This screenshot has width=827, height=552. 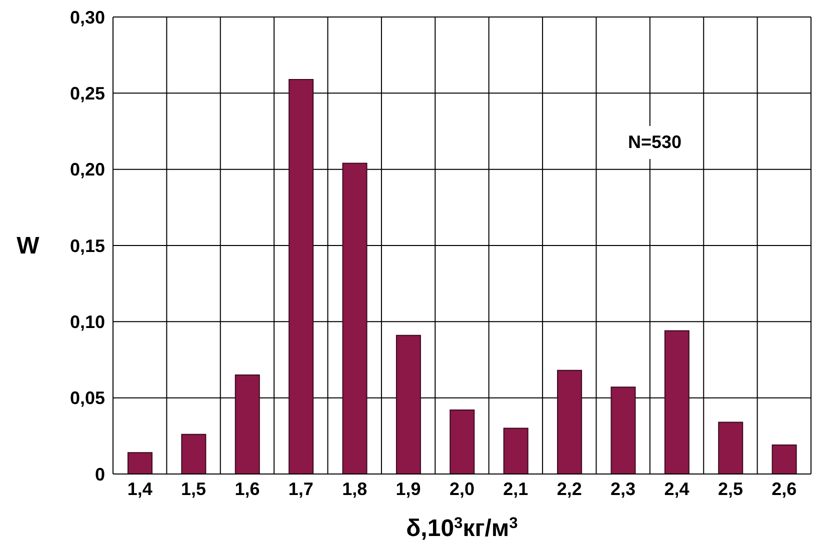 I want to click on x-tick-label: 2,0, so click(x=462, y=488).